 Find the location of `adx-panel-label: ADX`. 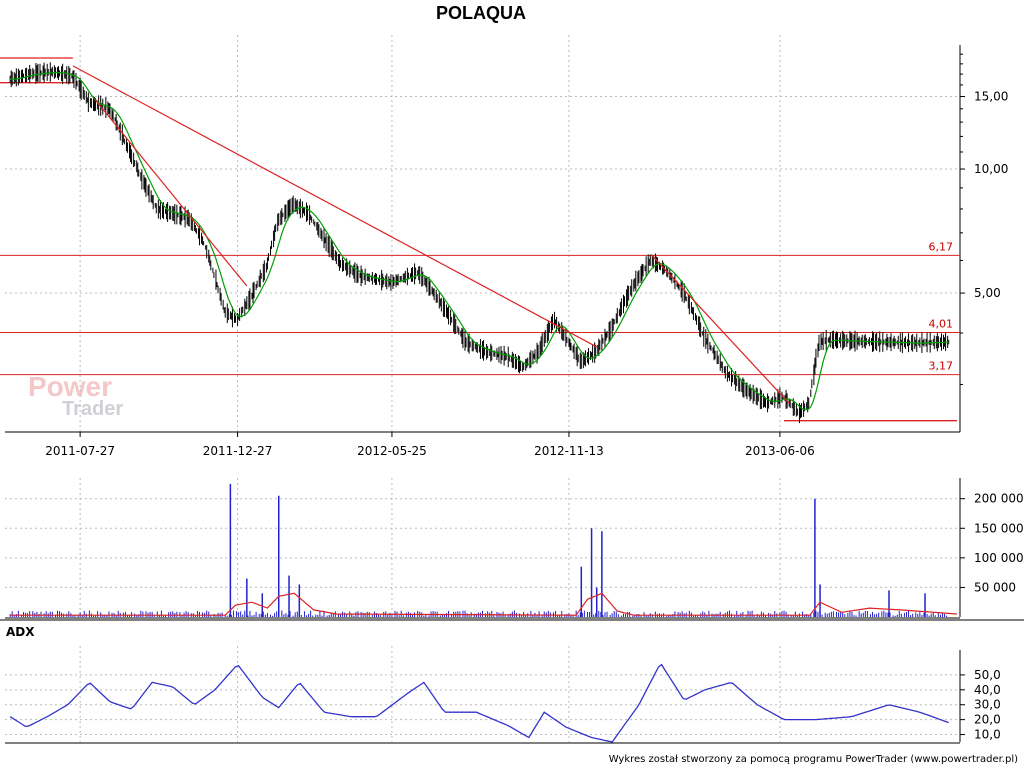

adx-panel-label: ADX is located at coordinates (20, 632).